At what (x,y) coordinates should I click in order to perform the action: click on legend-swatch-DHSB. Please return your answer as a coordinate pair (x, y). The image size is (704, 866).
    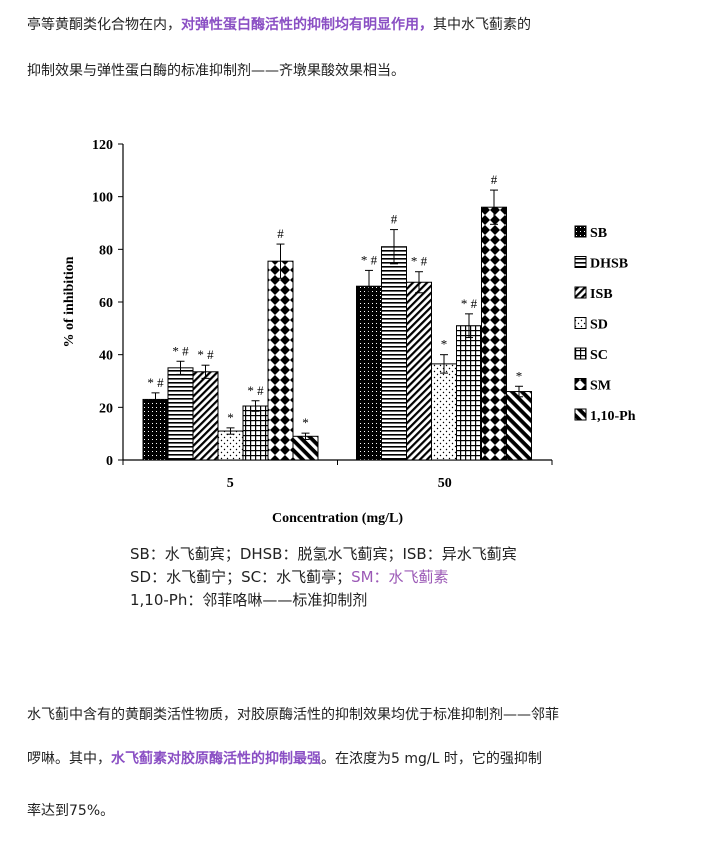
    Looking at the image, I should click on (580, 262).